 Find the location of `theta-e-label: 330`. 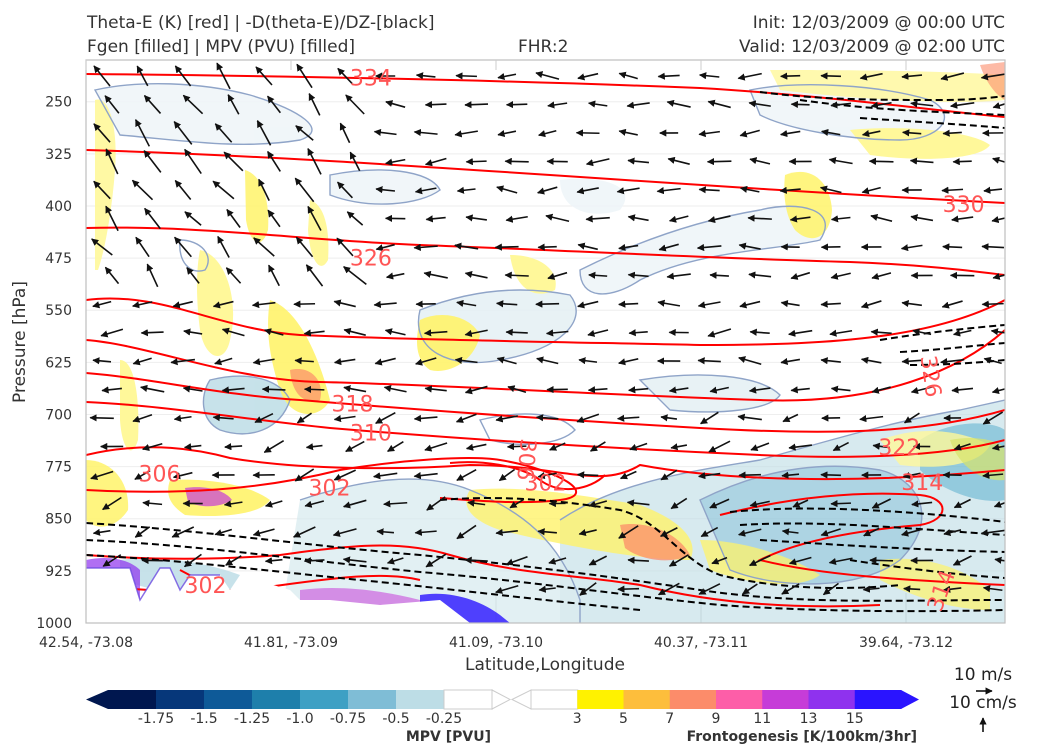

theta-e-label: 330 is located at coordinates (964, 205).